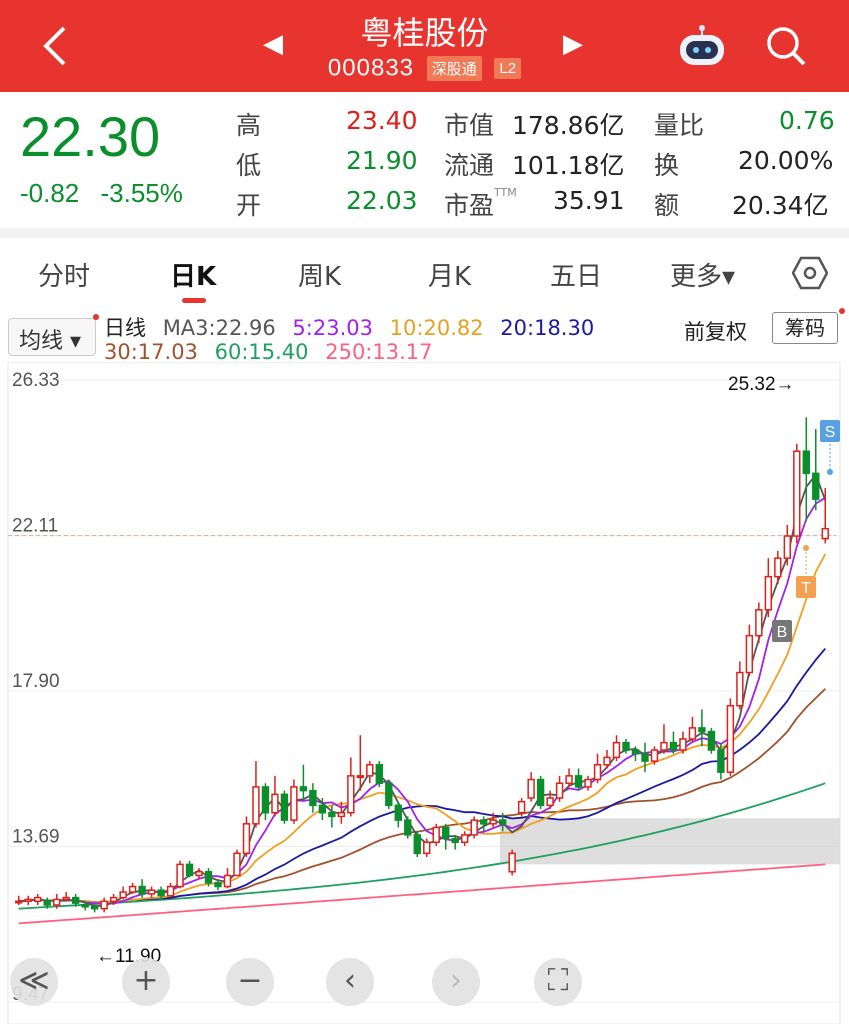  What do you see at coordinates (35, 526) in the screenshot?
I see `y-tick-label: 22.11` at bounding box center [35, 526].